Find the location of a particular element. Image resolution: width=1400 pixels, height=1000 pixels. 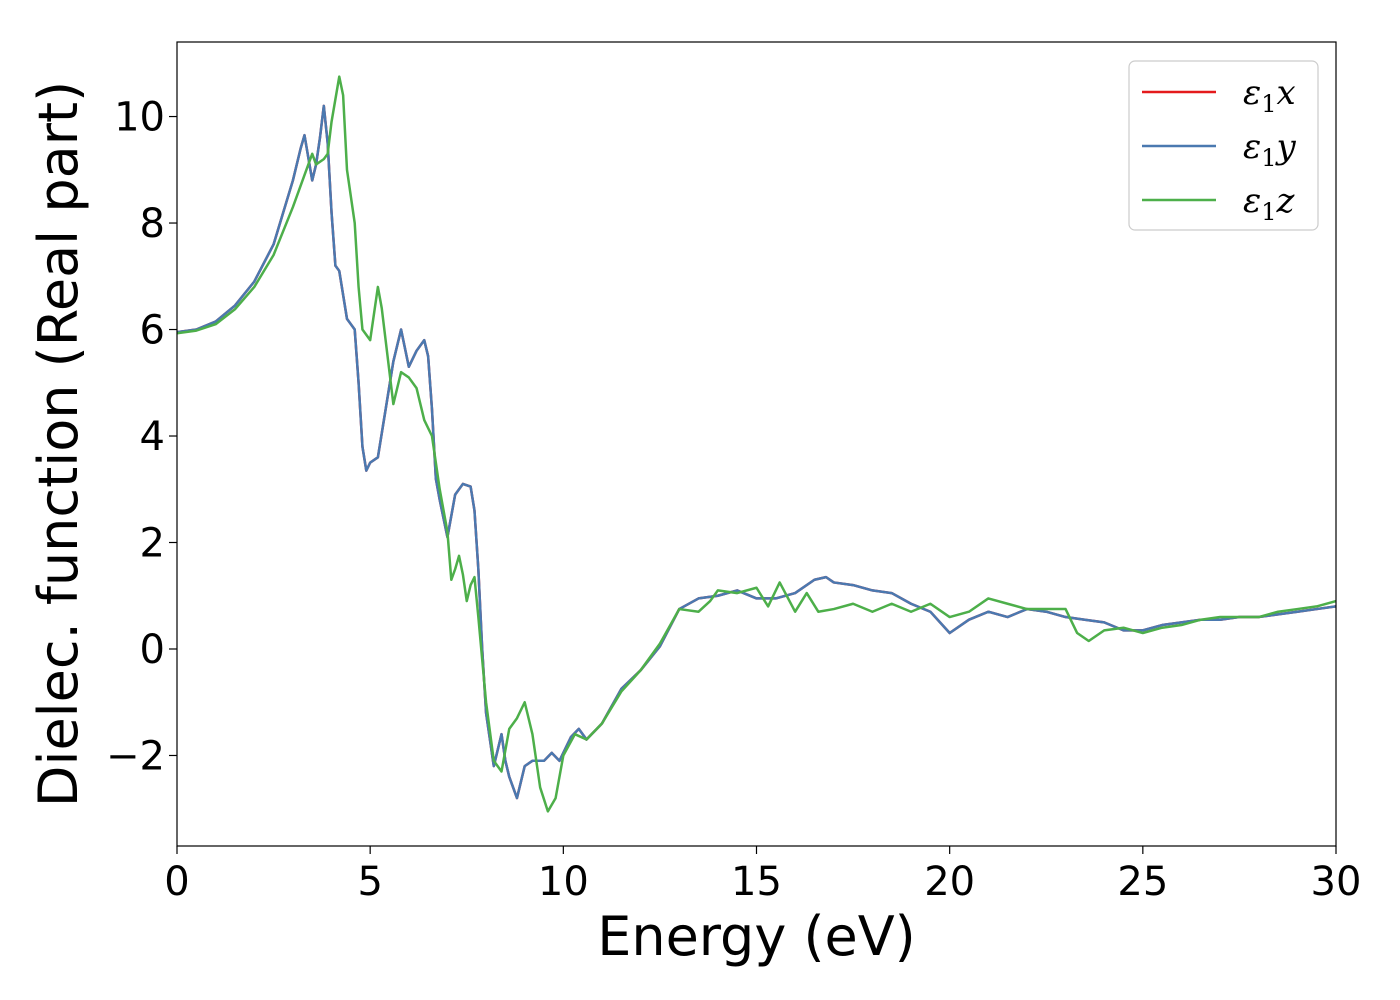

x-tick-label: 20 is located at coordinates (949, 882).